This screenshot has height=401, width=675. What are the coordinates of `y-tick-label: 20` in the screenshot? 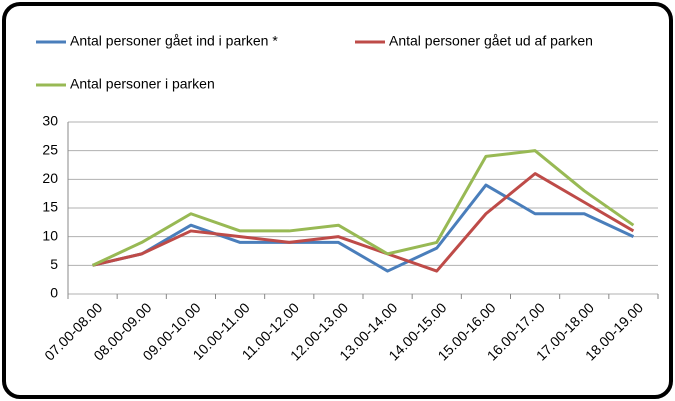 It's located at (50, 178).